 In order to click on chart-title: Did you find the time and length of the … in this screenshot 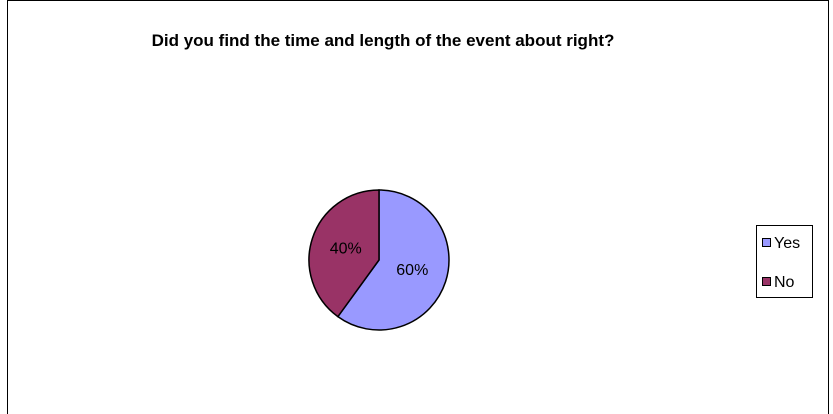, I will do `click(383, 40)`.